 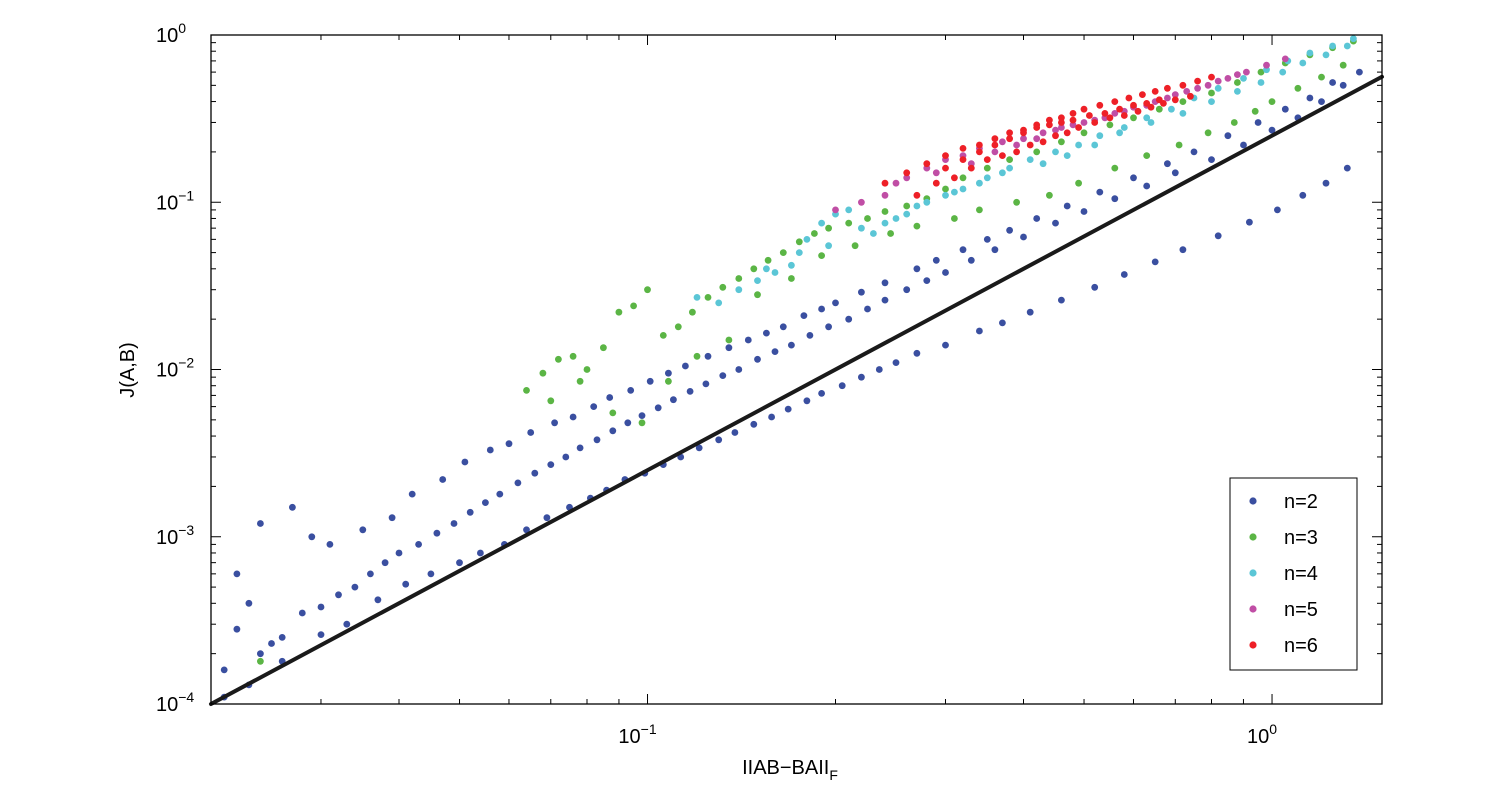 What do you see at coordinates (1301, 574) in the screenshot?
I see `legend-label: n=4` at bounding box center [1301, 574].